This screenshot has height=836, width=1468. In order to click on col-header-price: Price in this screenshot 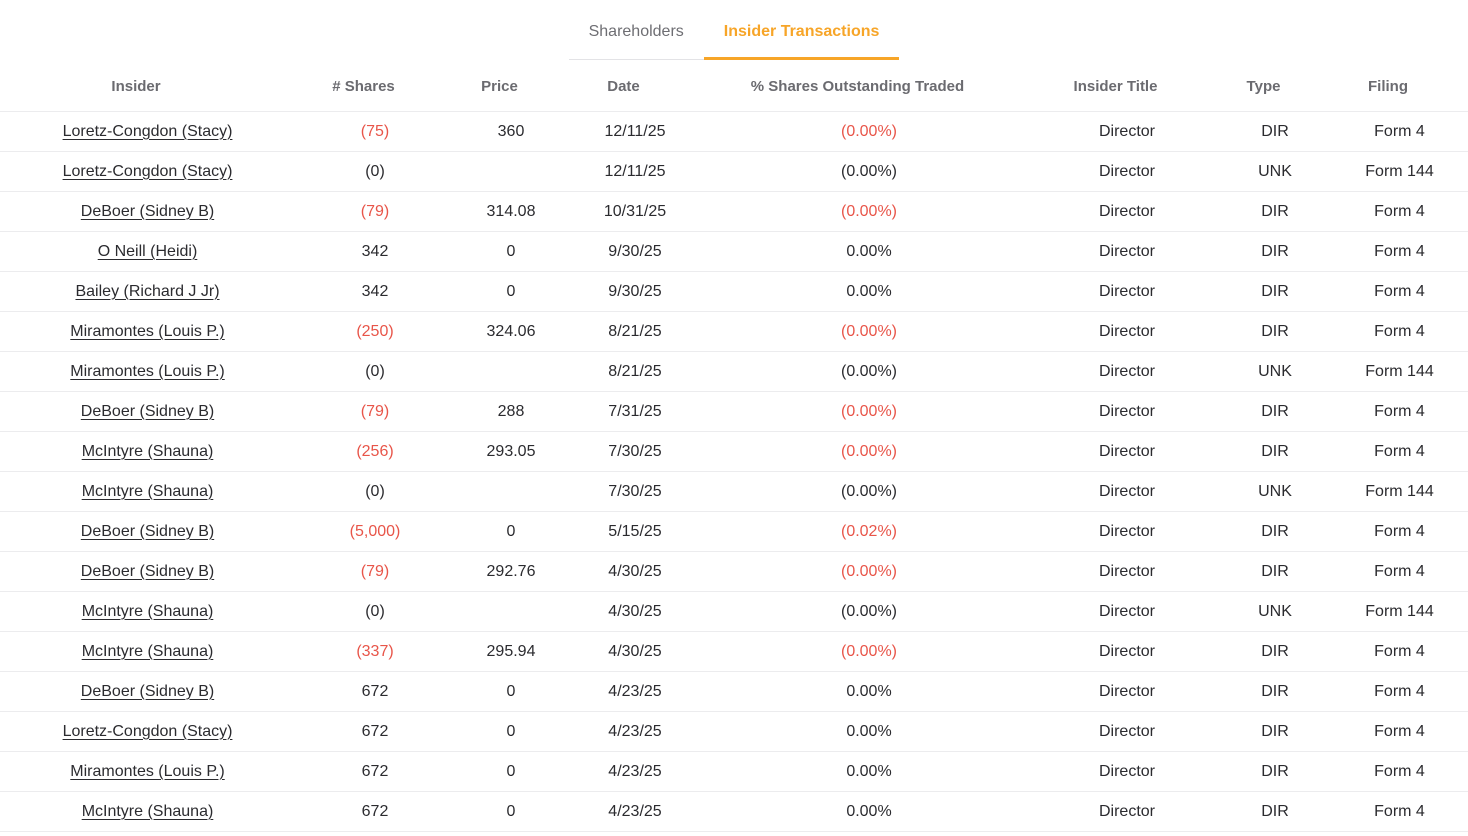, I will do `click(511, 86)`.